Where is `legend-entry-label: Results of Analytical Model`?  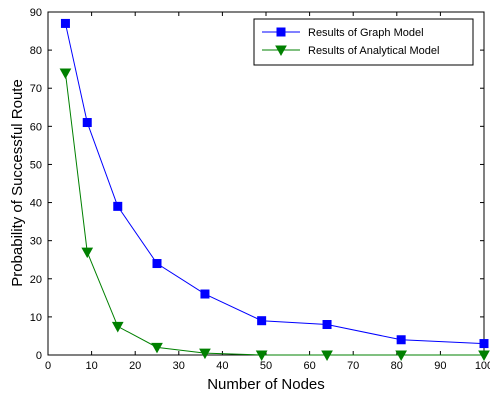
legend-entry-label: Results of Analytical Model is located at coordinates (373, 51).